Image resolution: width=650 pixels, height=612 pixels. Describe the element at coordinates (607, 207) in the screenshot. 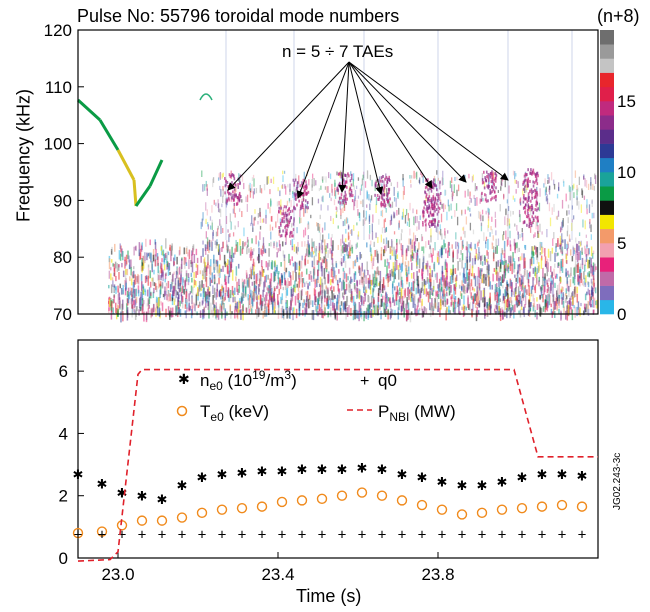

I see `colorbar-cell` at that location.